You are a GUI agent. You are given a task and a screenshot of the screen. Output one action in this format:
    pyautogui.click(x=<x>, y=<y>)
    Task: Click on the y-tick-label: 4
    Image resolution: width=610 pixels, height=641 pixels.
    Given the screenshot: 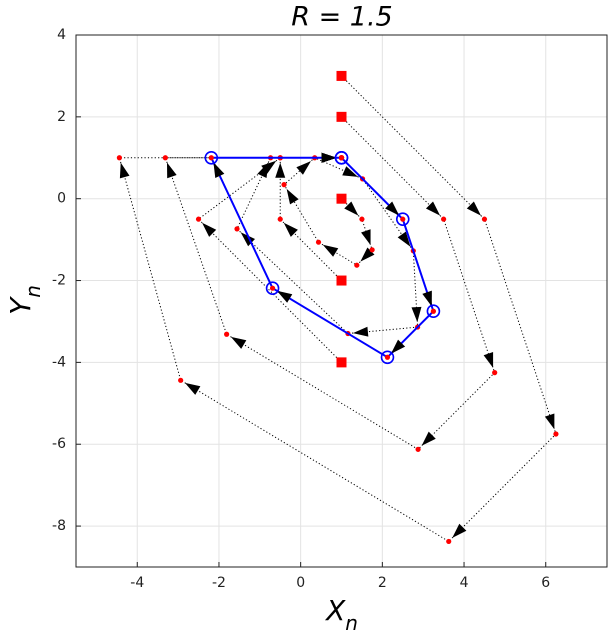 What is the action you would take?
    pyautogui.click(x=61, y=35)
    